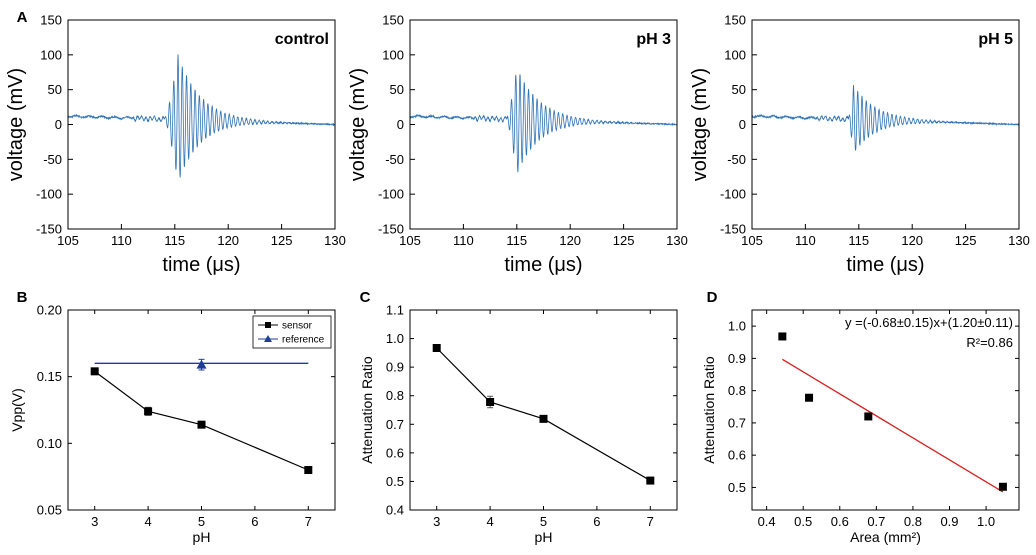 This screenshot has width=1036, height=555. I want to click on panel-label: A, so click(22, 17).